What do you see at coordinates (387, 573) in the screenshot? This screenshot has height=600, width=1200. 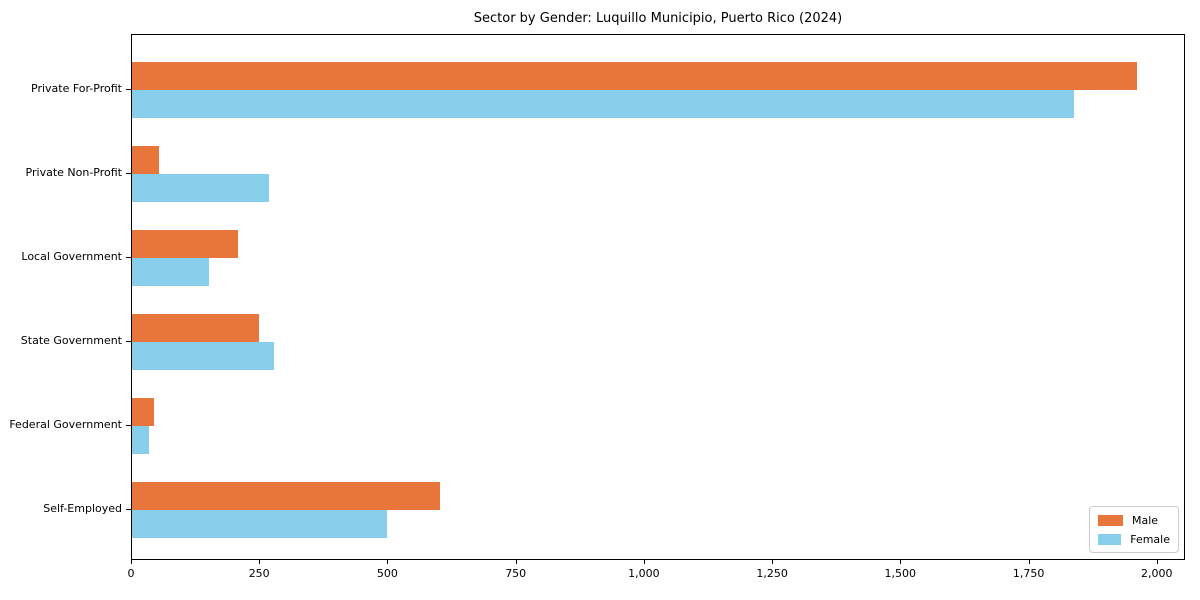 I see `x-tick-label-500: 500` at bounding box center [387, 573].